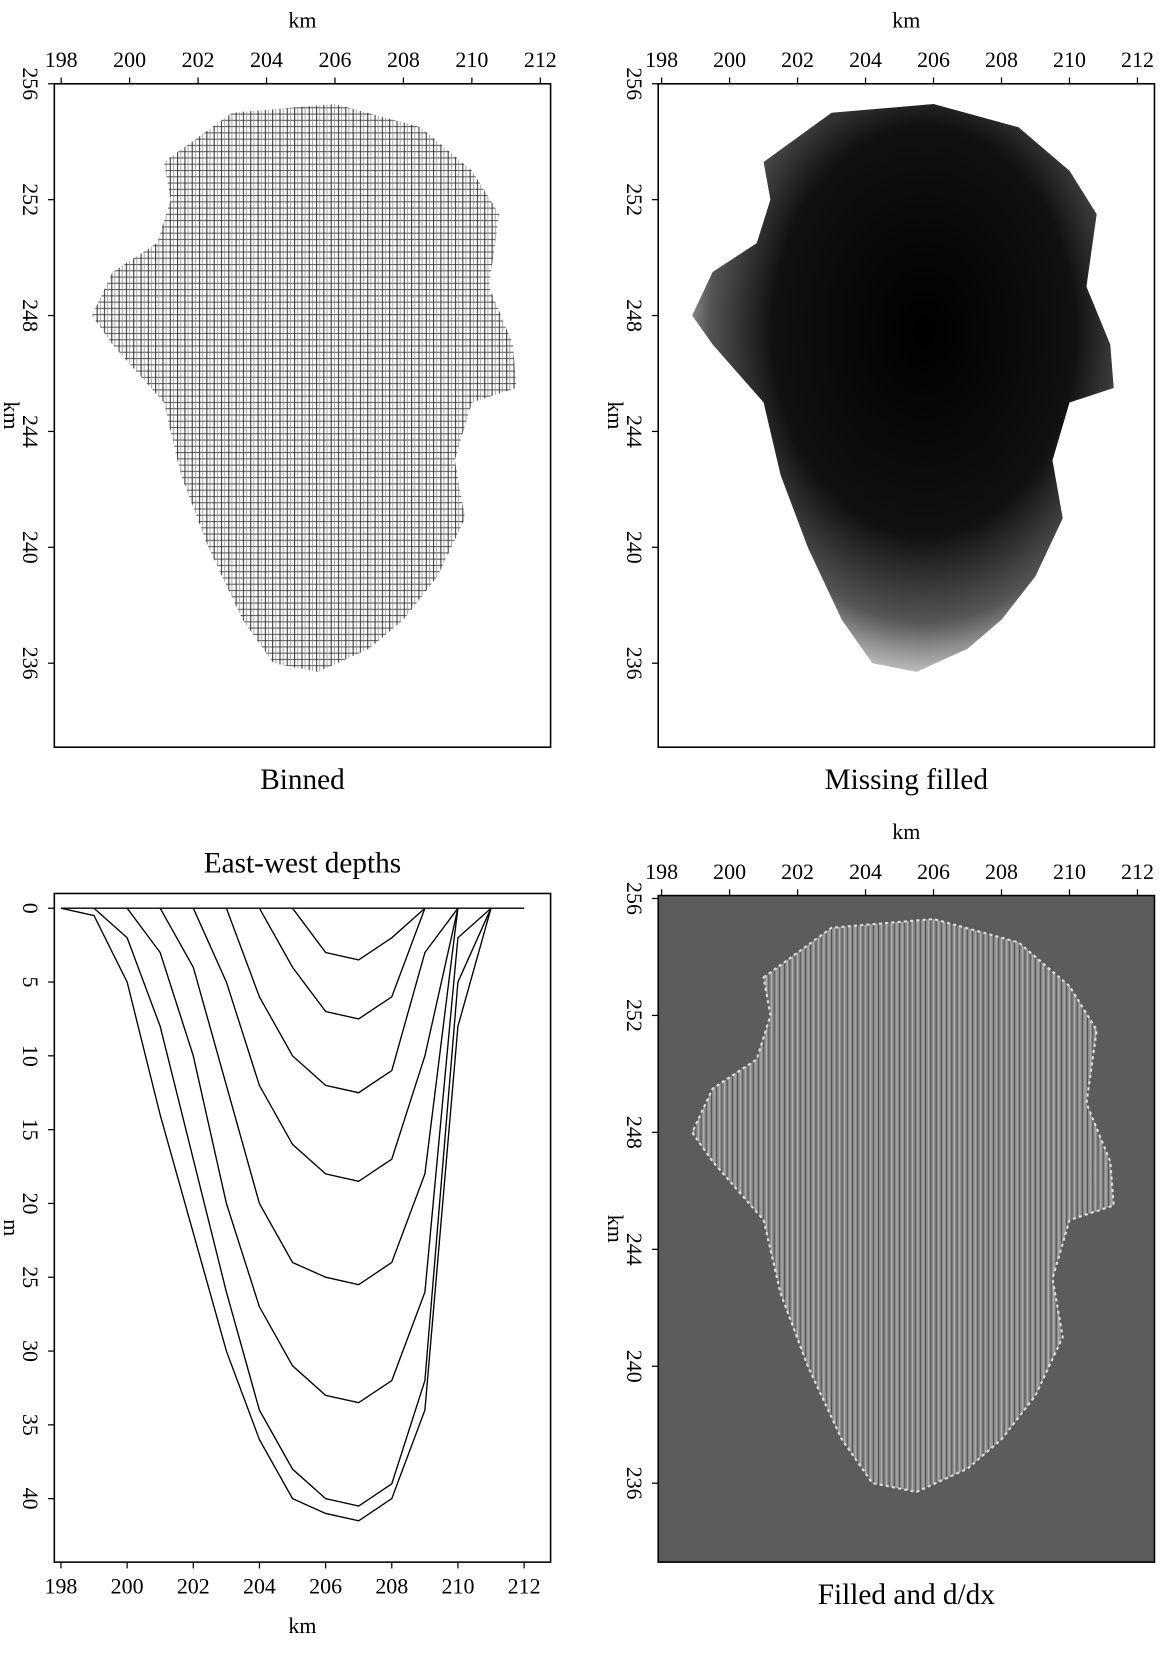  Describe the element at coordinates (30, 1351) in the screenshot. I see `y-tick-label: 30` at that location.